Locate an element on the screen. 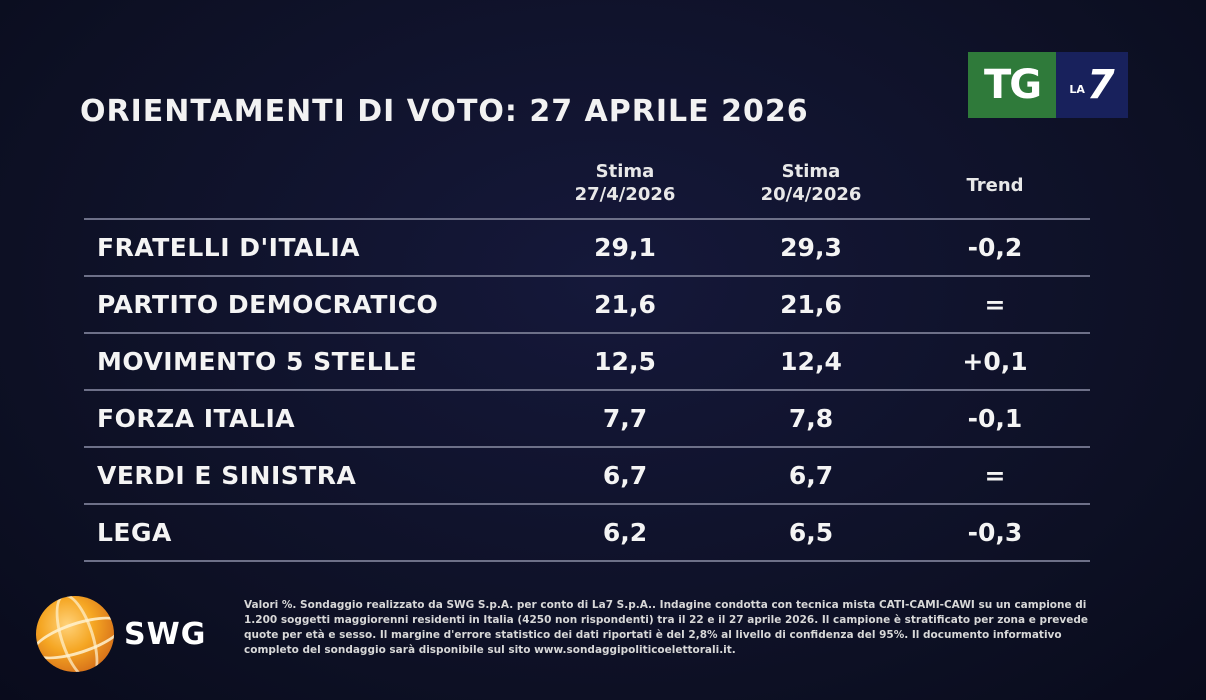  trend-value: -0,1 is located at coordinates (995, 418).